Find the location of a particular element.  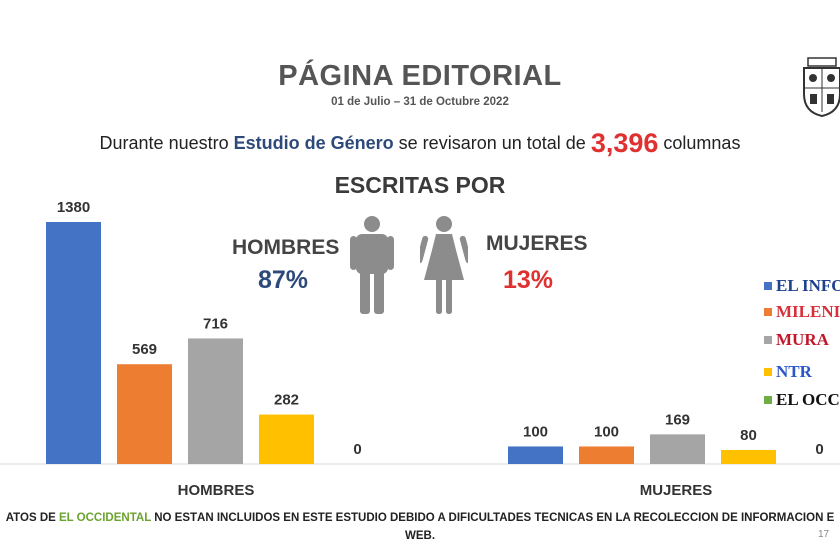

man-icon is located at coordinates (372, 265).